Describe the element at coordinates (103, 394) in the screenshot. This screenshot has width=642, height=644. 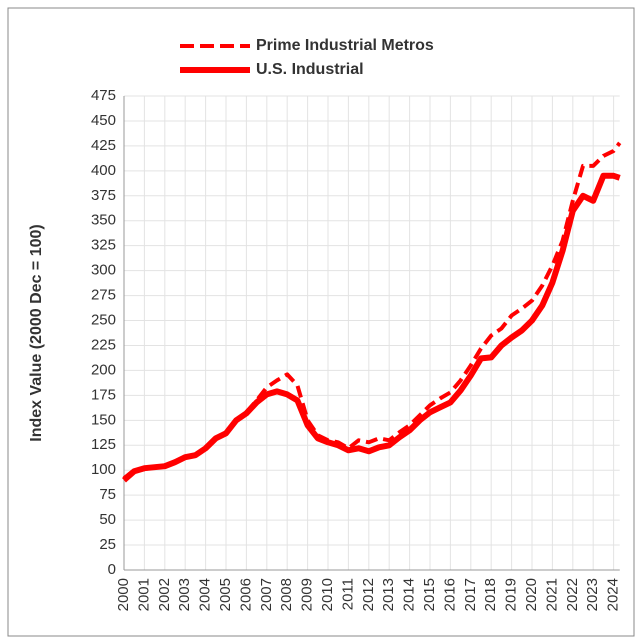
I see `y-tick-label: 175` at that location.